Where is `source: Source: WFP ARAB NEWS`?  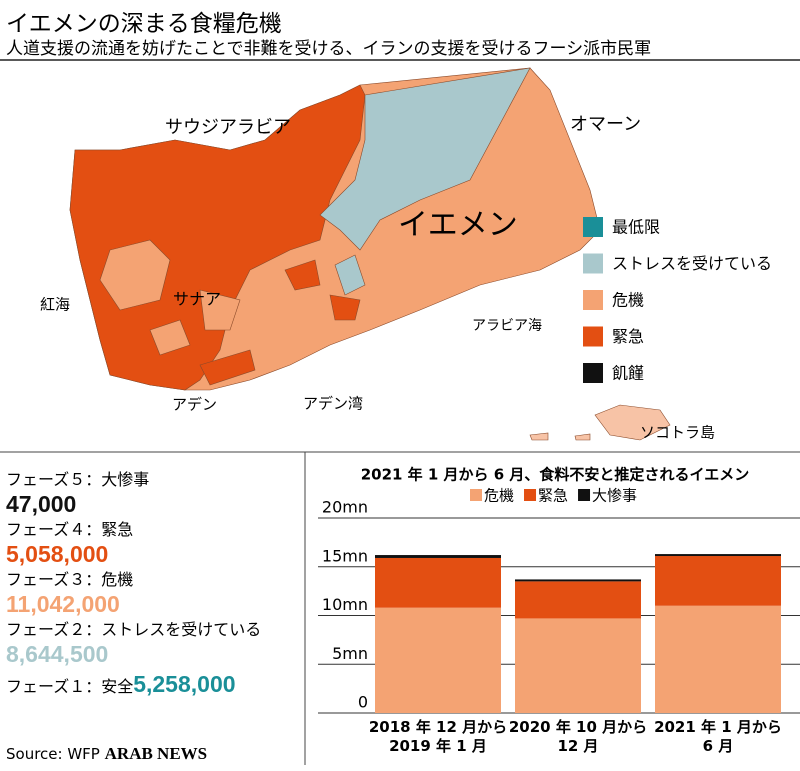 source: Source: WFP ARAB NEWS is located at coordinates (106, 754).